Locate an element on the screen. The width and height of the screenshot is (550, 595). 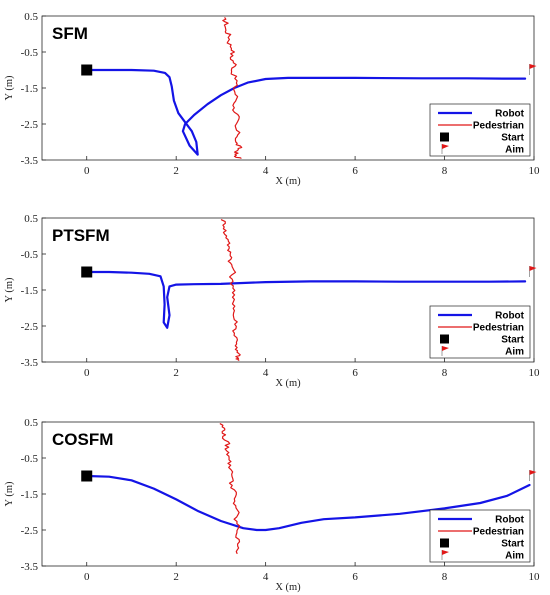
panel-title: SFM is located at coordinates (70, 33).